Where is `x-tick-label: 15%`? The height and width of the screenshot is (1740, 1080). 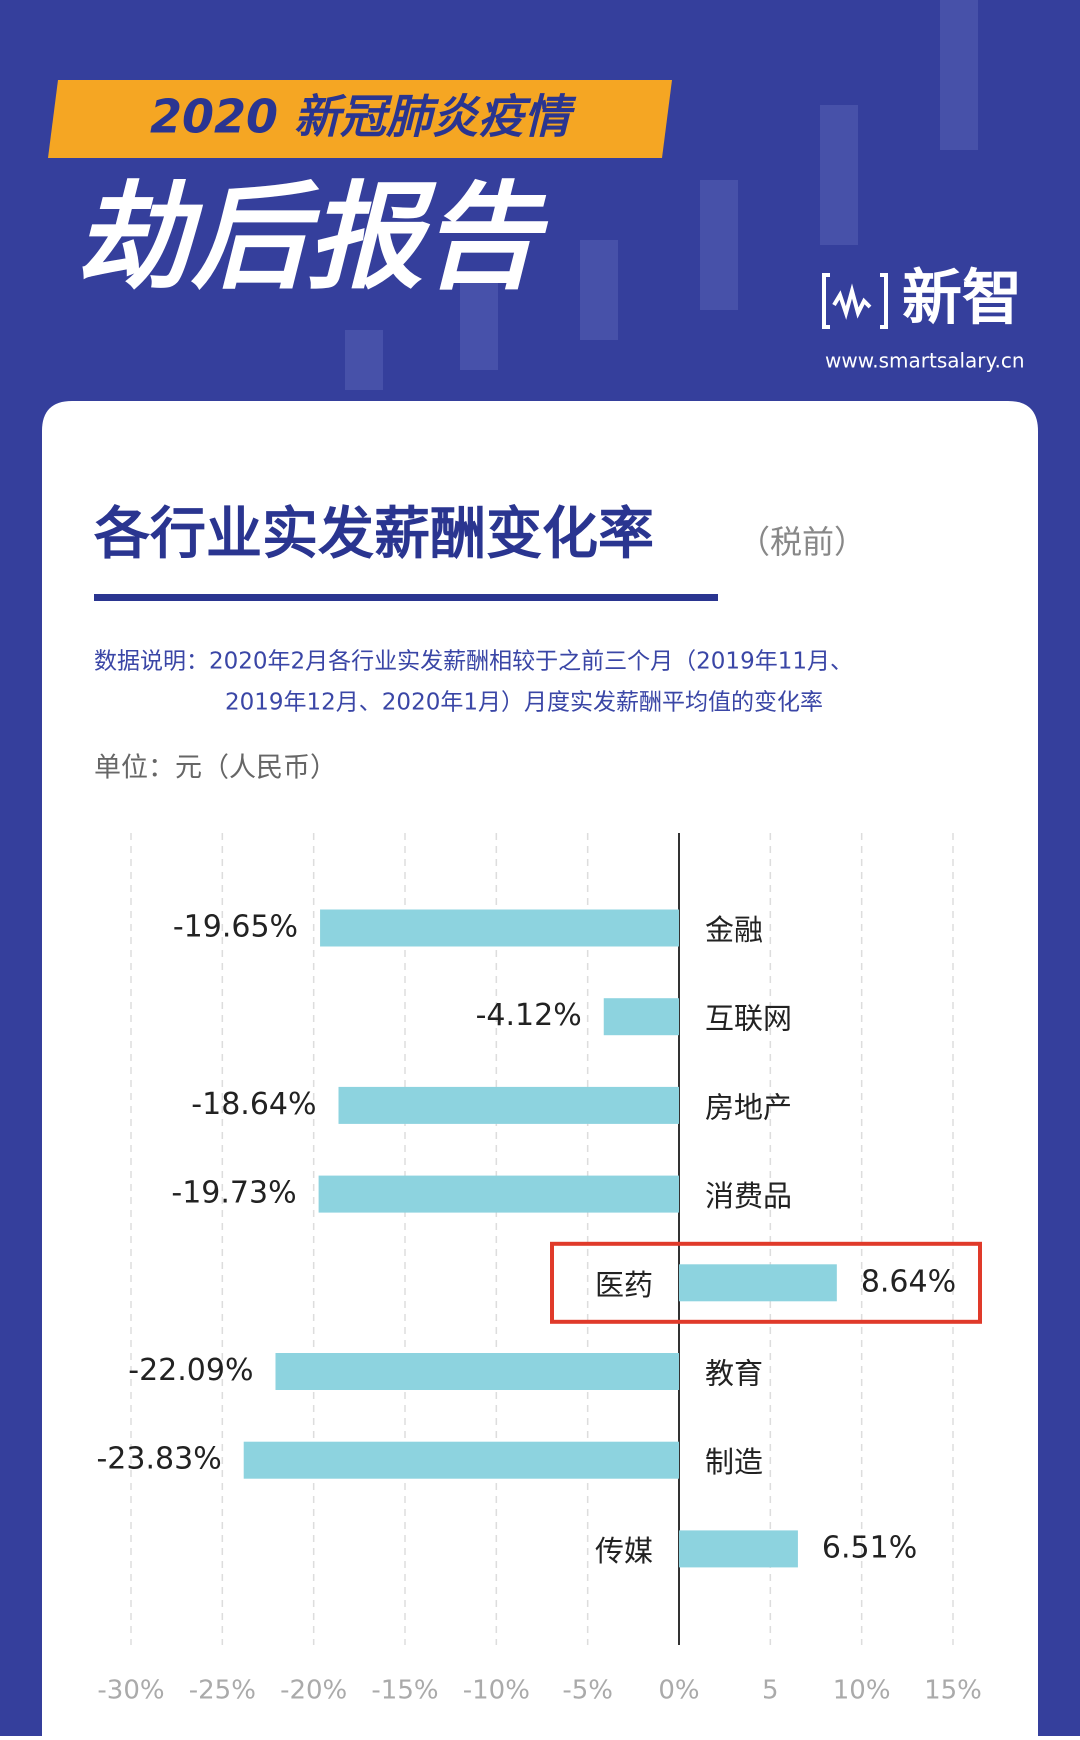
x-tick-label: 15% is located at coordinates (953, 1691).